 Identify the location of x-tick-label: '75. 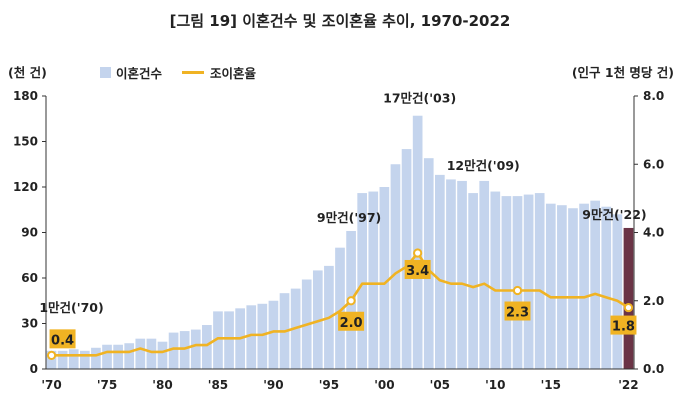
(107, 385).